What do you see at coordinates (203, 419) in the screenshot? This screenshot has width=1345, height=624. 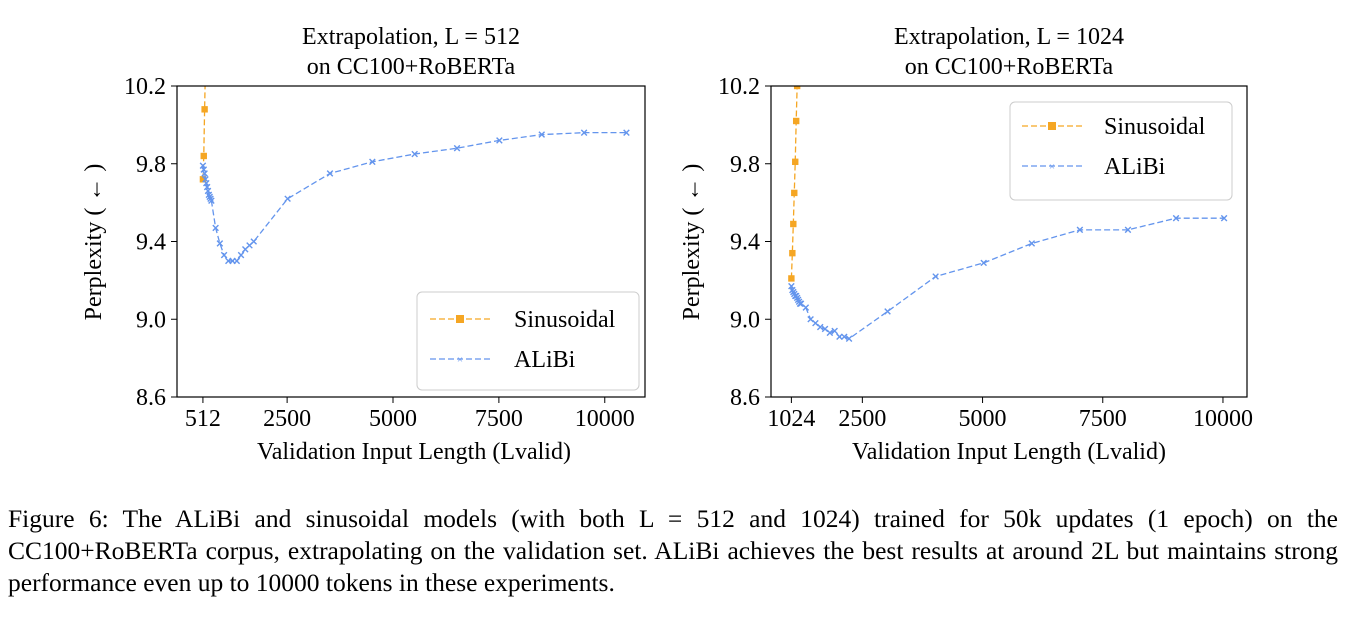 I see `x-tick-label: 512` at bounding box center [203, 419].